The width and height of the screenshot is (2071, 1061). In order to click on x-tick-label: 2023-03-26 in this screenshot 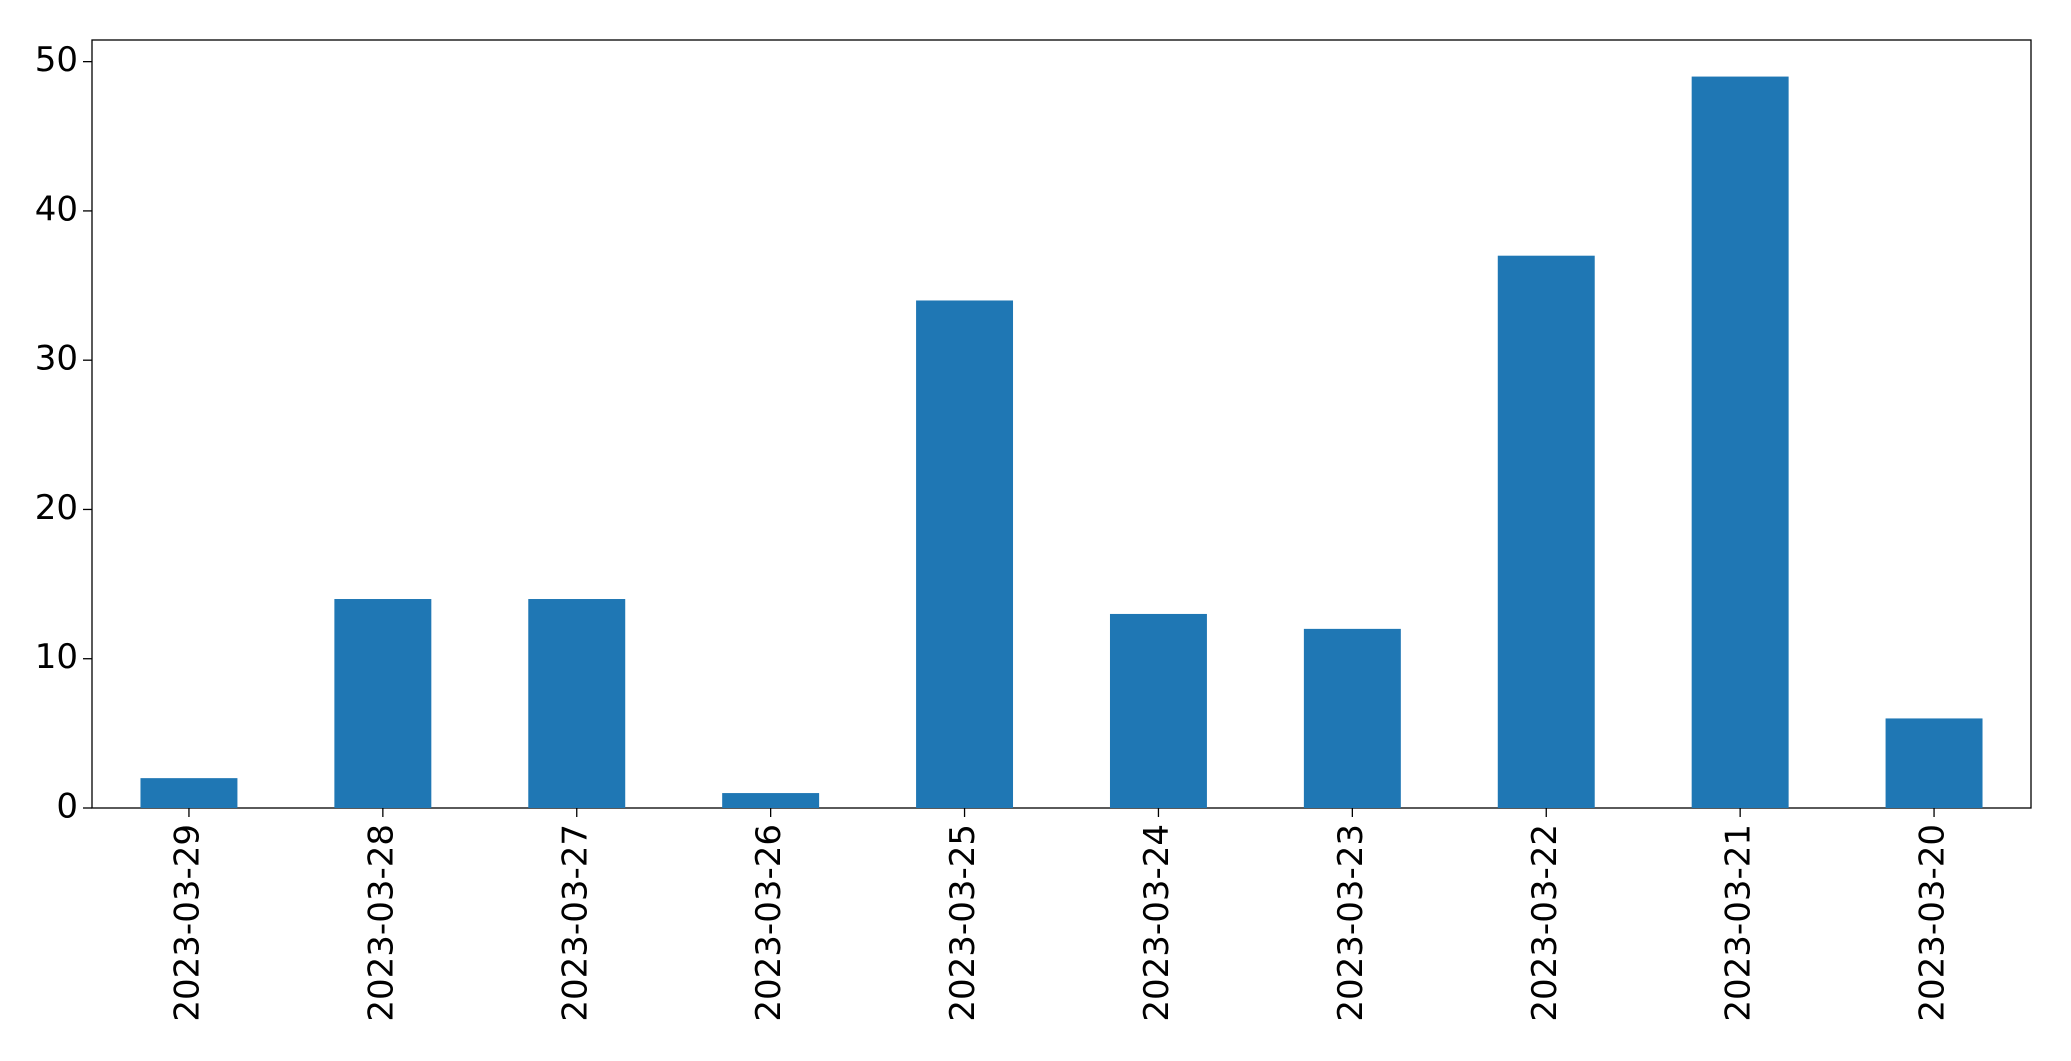, I will do `click(769, 923)`.